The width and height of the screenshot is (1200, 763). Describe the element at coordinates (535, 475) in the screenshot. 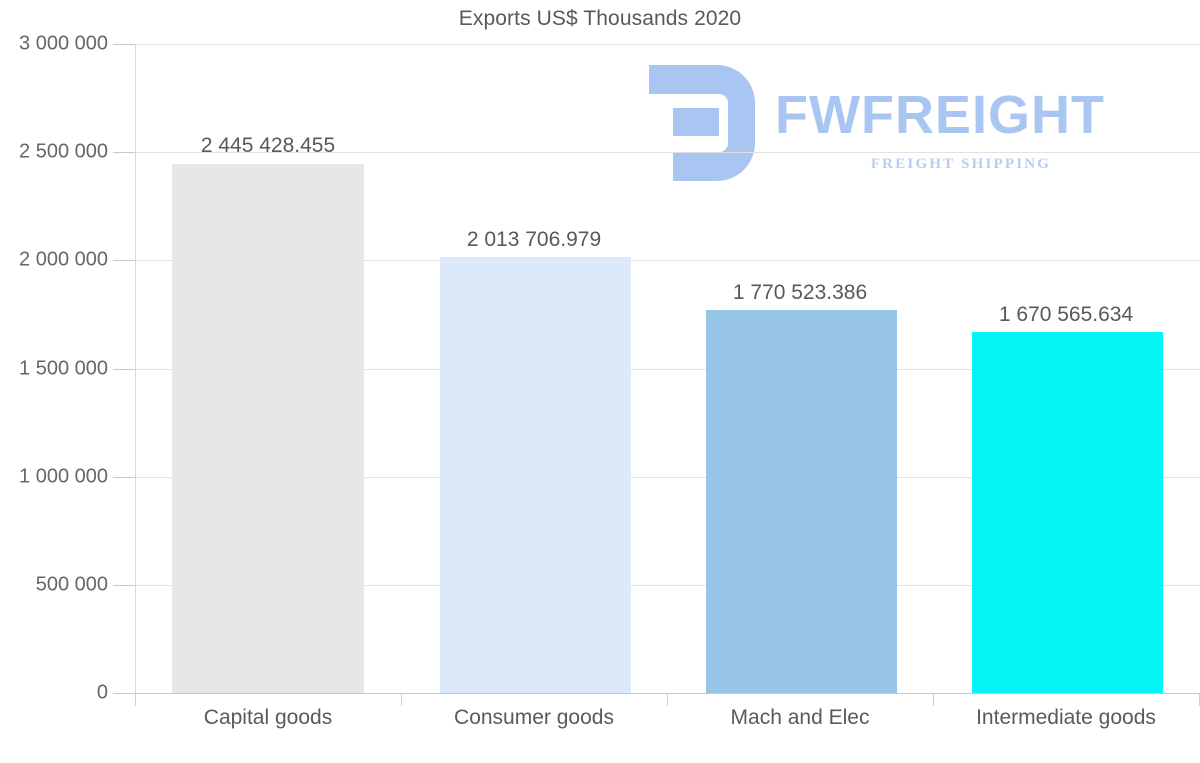

I see `bar-consumer-goods` at that location.